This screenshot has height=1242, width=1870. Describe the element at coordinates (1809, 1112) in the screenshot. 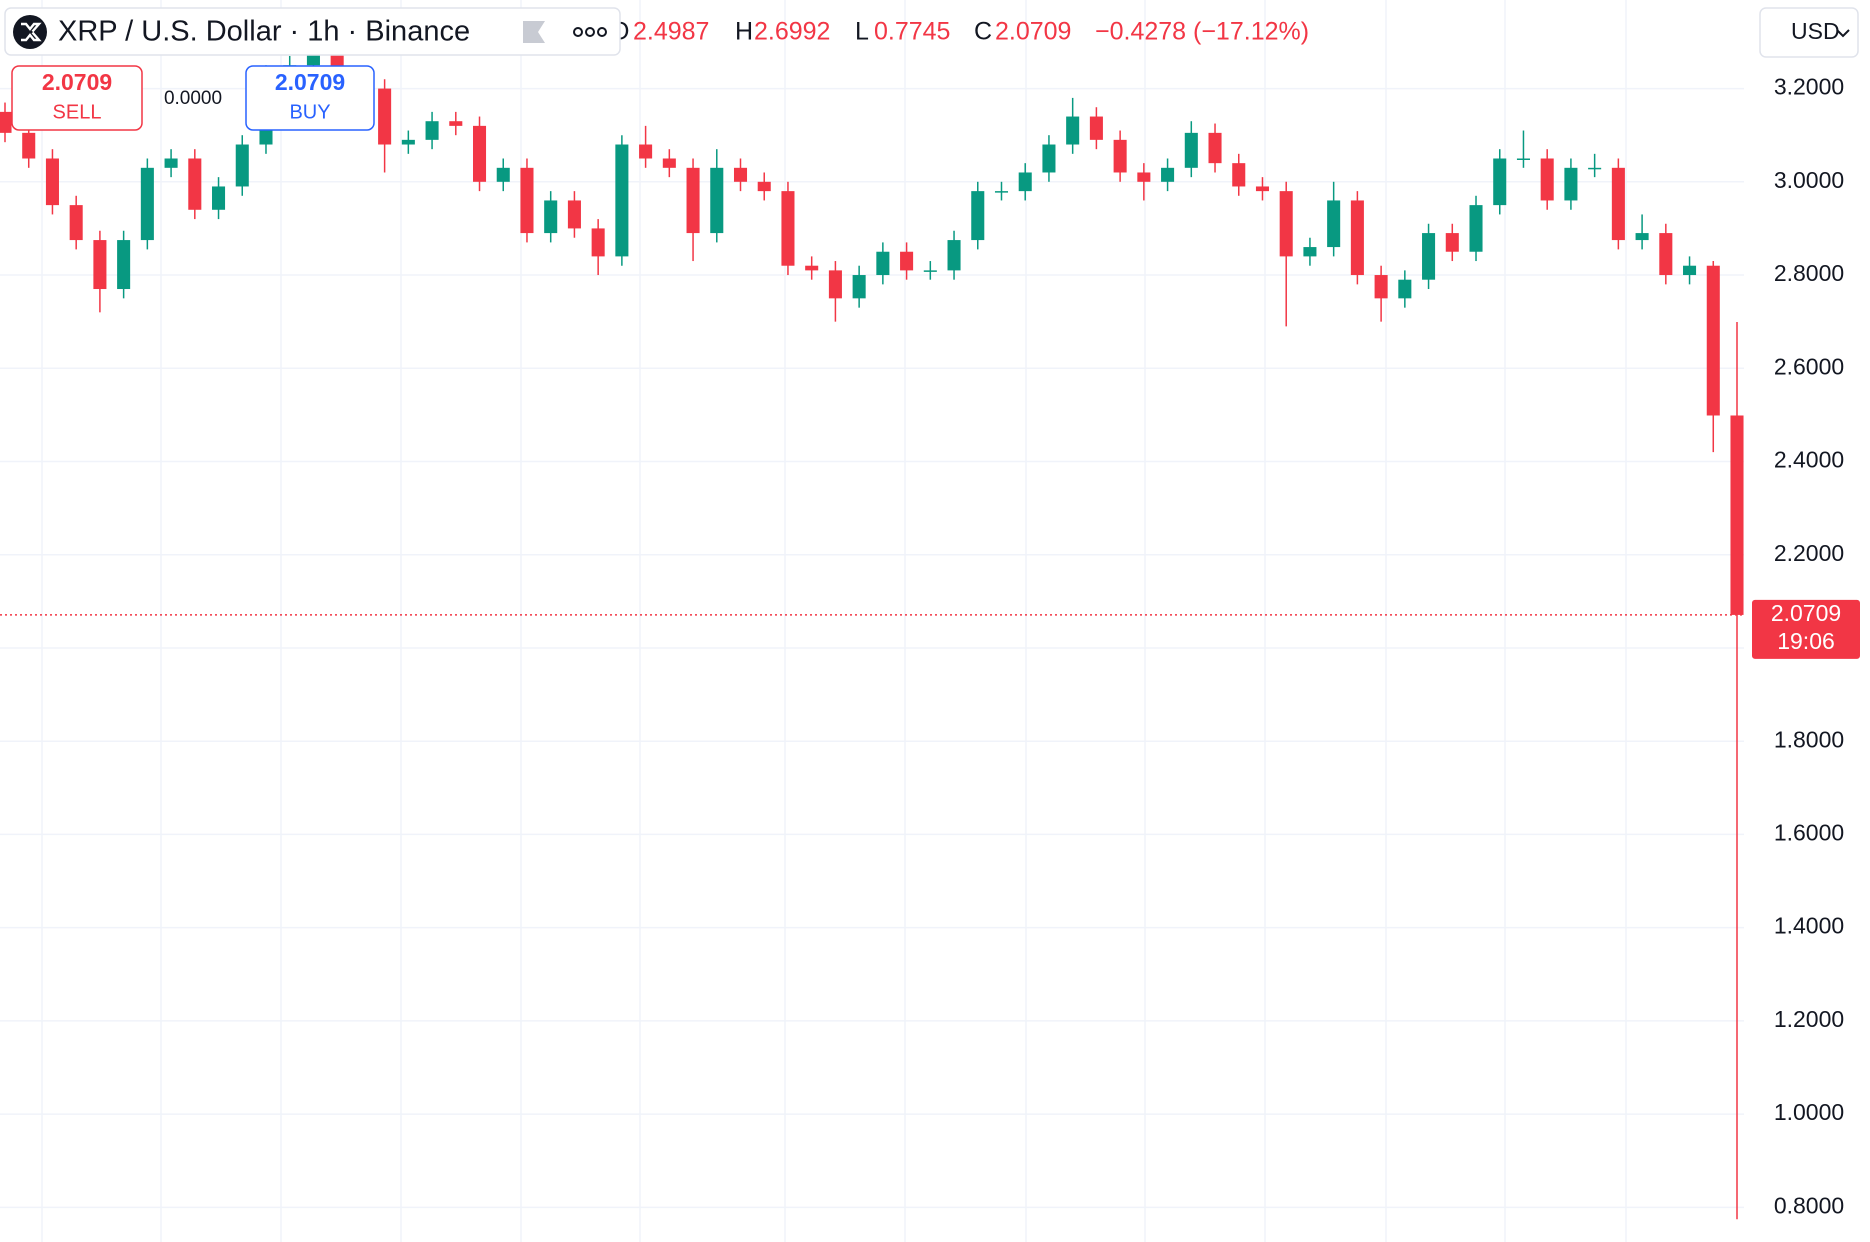

I see `y-tick-label: 1.0000` at that location.